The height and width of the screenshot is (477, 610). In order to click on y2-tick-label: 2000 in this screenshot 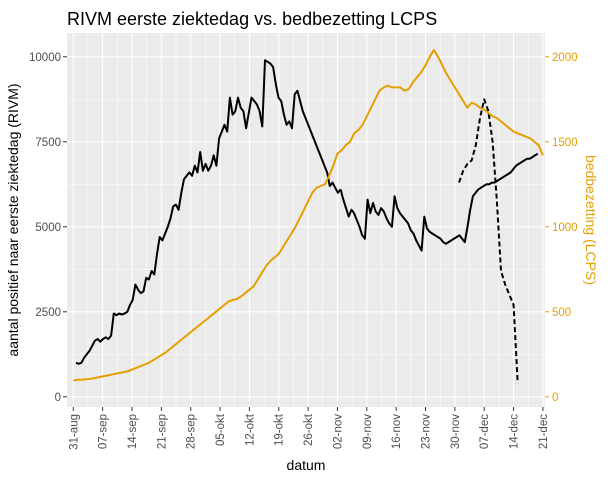, I will do `click(565, 58)`.